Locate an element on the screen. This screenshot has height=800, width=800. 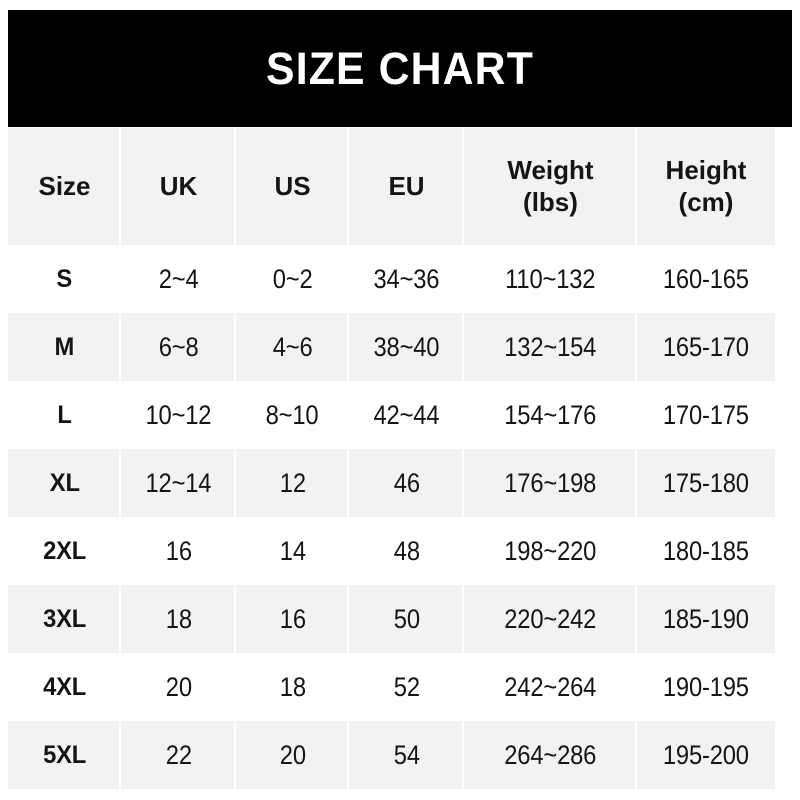
table-row: L 10~12 8~10 42~44 154~176 170-175 is located at coordinates (391, 415).